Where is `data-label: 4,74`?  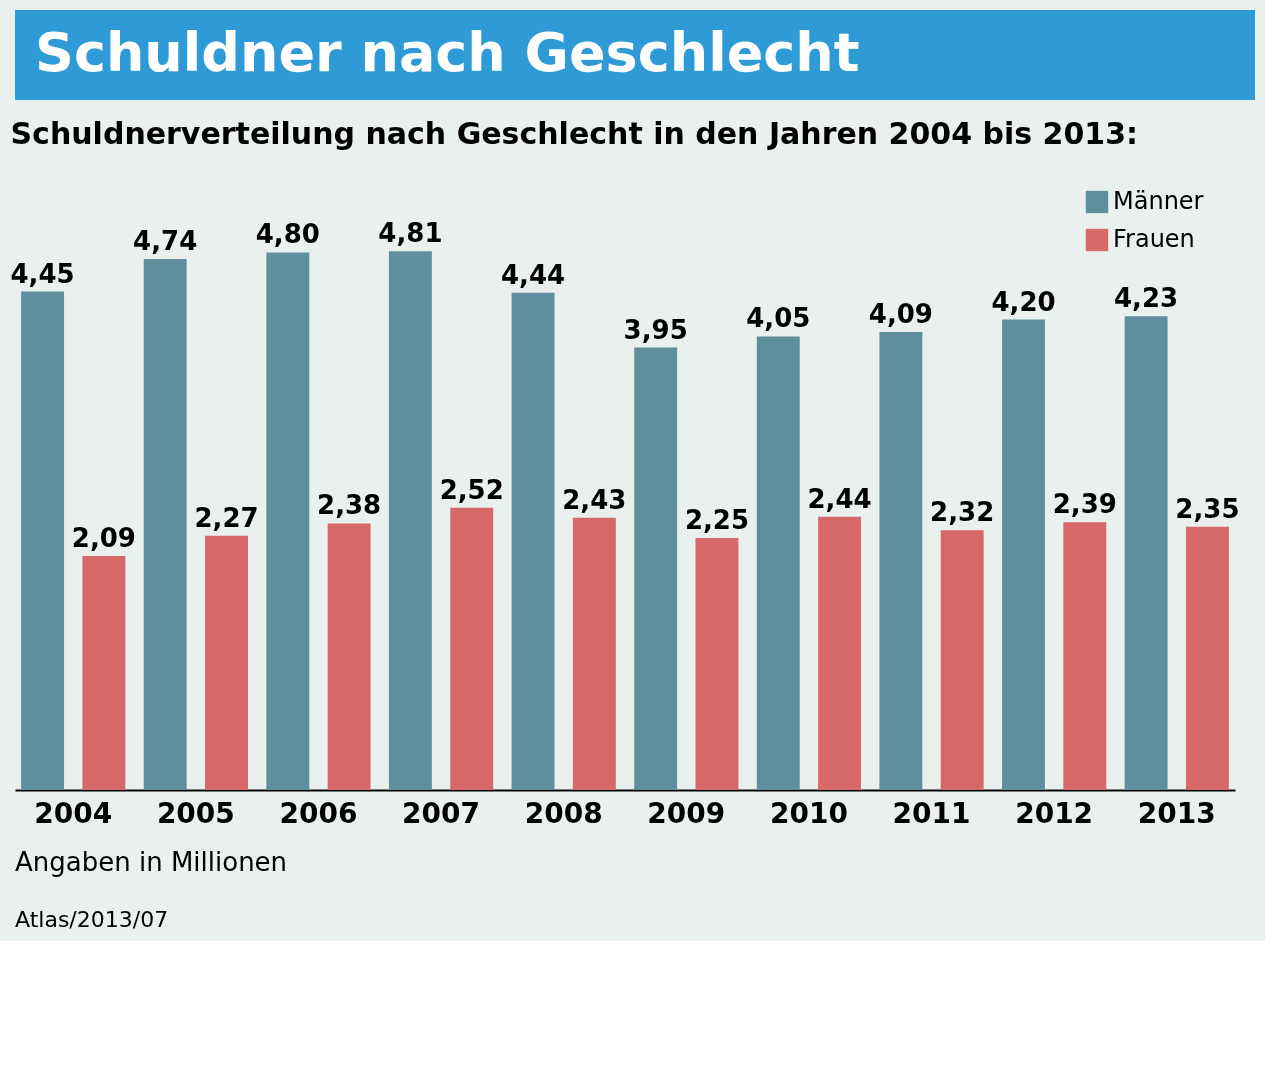 data-label: 4,74 is located at coordinates (165, 241).